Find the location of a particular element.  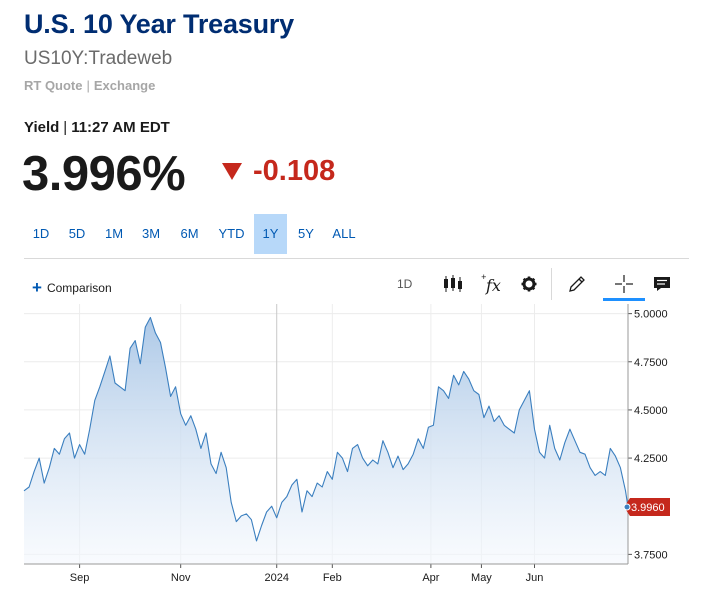

range-tab-ytd: YTD is located at coordinates (231, 233).